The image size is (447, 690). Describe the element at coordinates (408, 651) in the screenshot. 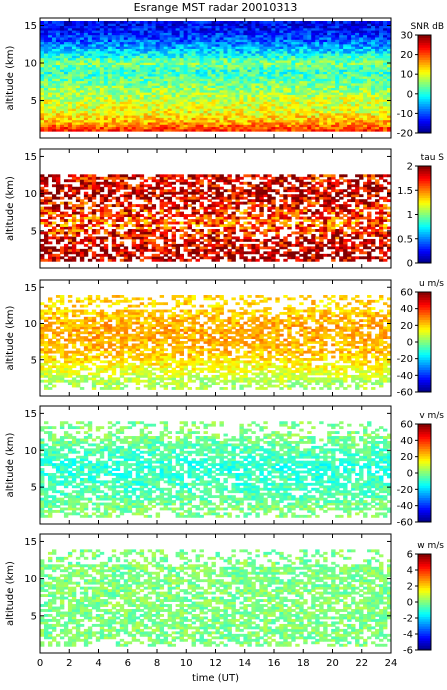

I see `colorbar-tick-label: -6` at that location.